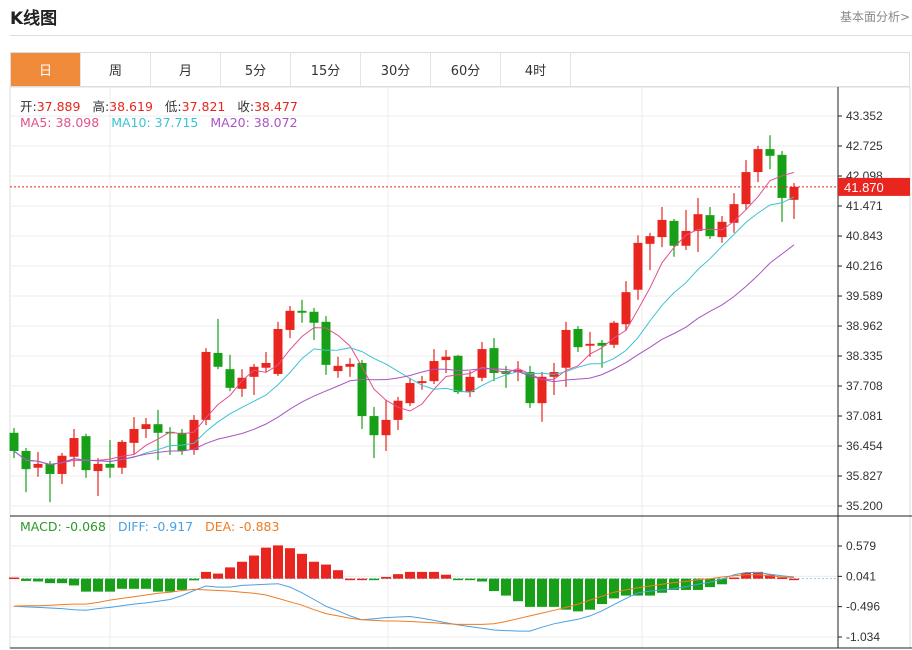  What do you see at coordinates (864, 356) in the screenshot?
I see `price-tick-label: 38.335` at bounding box center [864, 356].